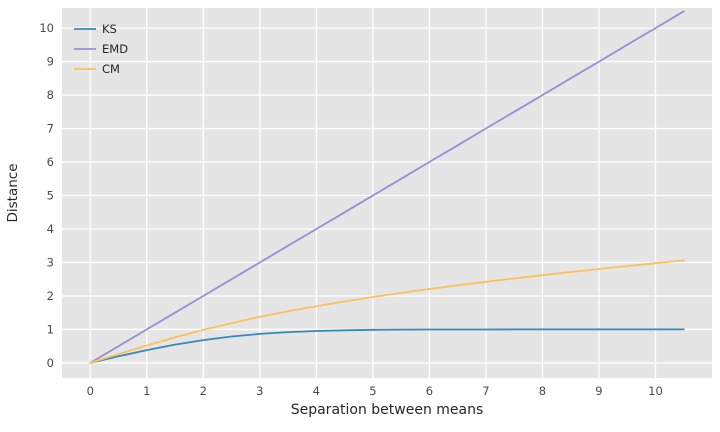 The image size is (720, 432). What do you see at coordinates (50, 95) in the screenshot?
I see `y-tick-label: 8` at bounding box center [50, 95].